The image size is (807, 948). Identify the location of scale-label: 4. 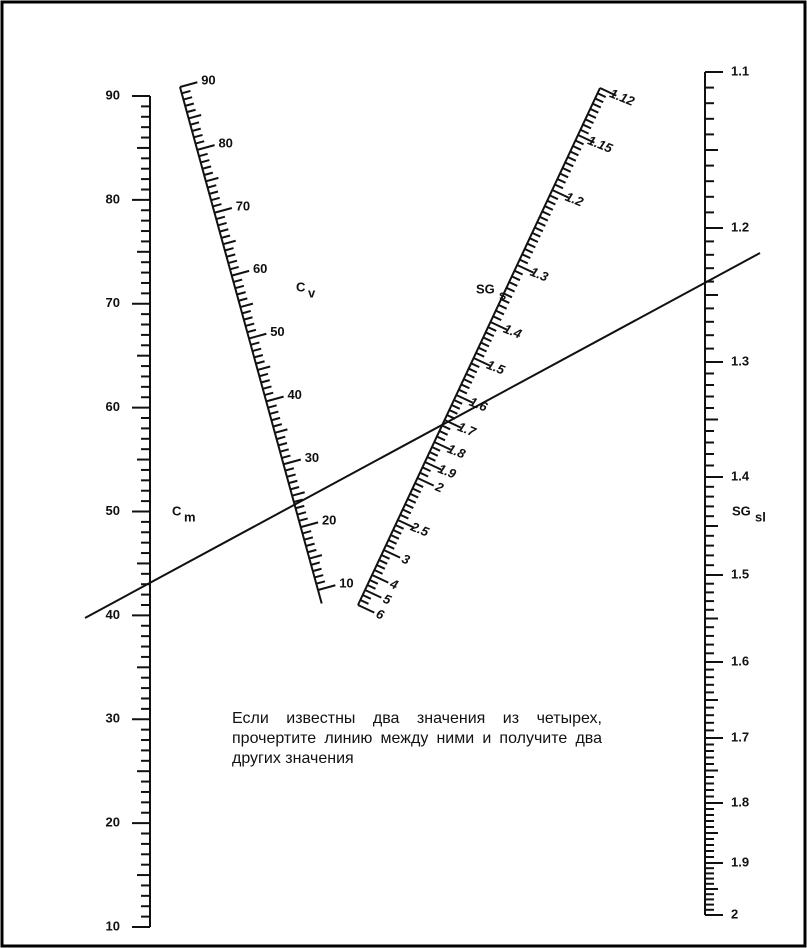
(394, 584).